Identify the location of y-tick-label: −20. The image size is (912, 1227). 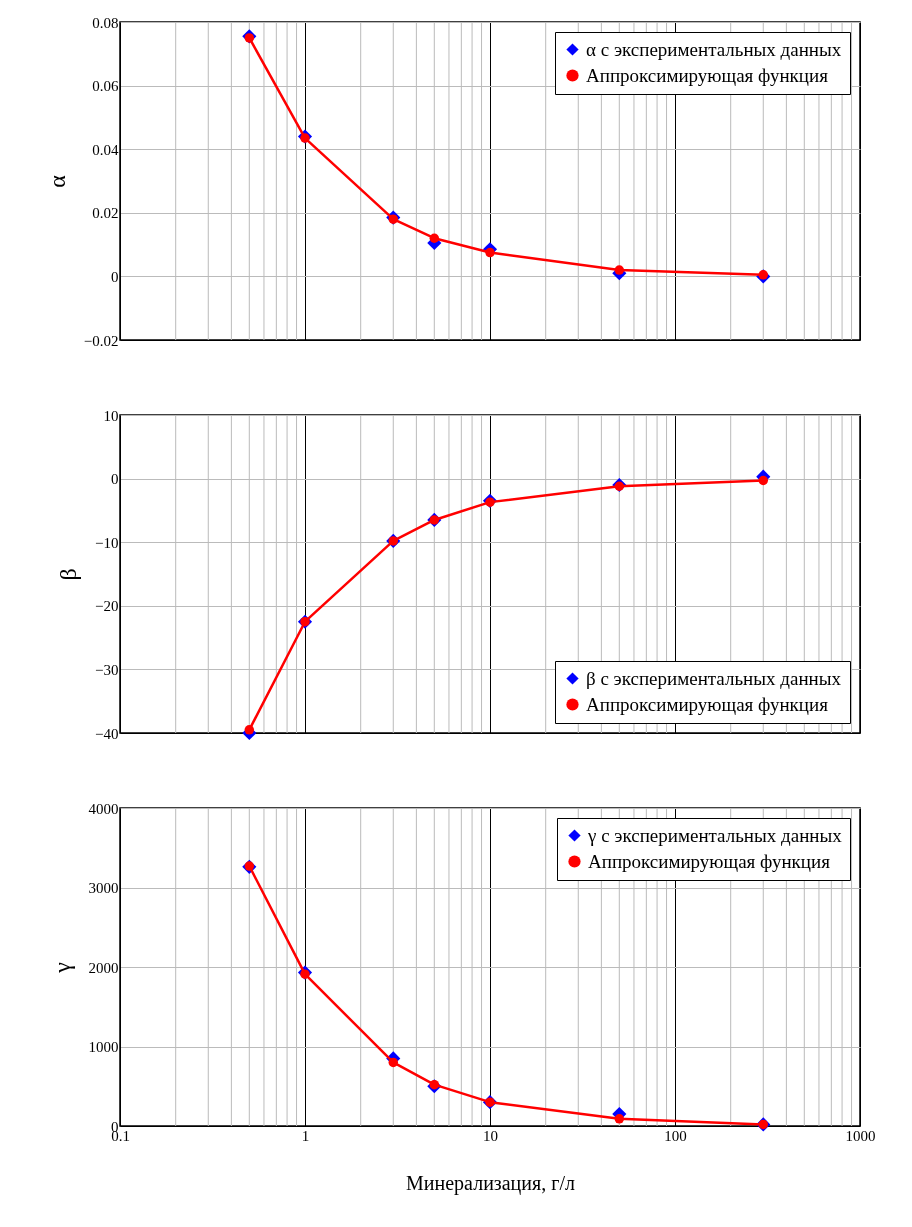
(107, 606).